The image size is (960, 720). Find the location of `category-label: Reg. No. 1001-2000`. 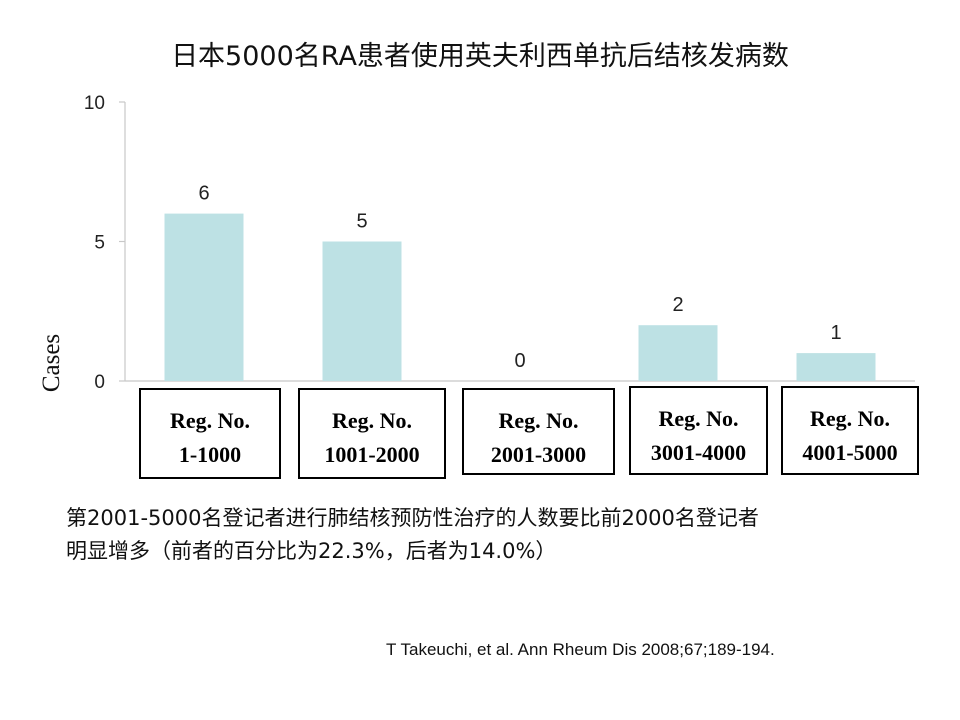

category-label: Reg. No. 1001-2000 is located at coordinates (372, 433).